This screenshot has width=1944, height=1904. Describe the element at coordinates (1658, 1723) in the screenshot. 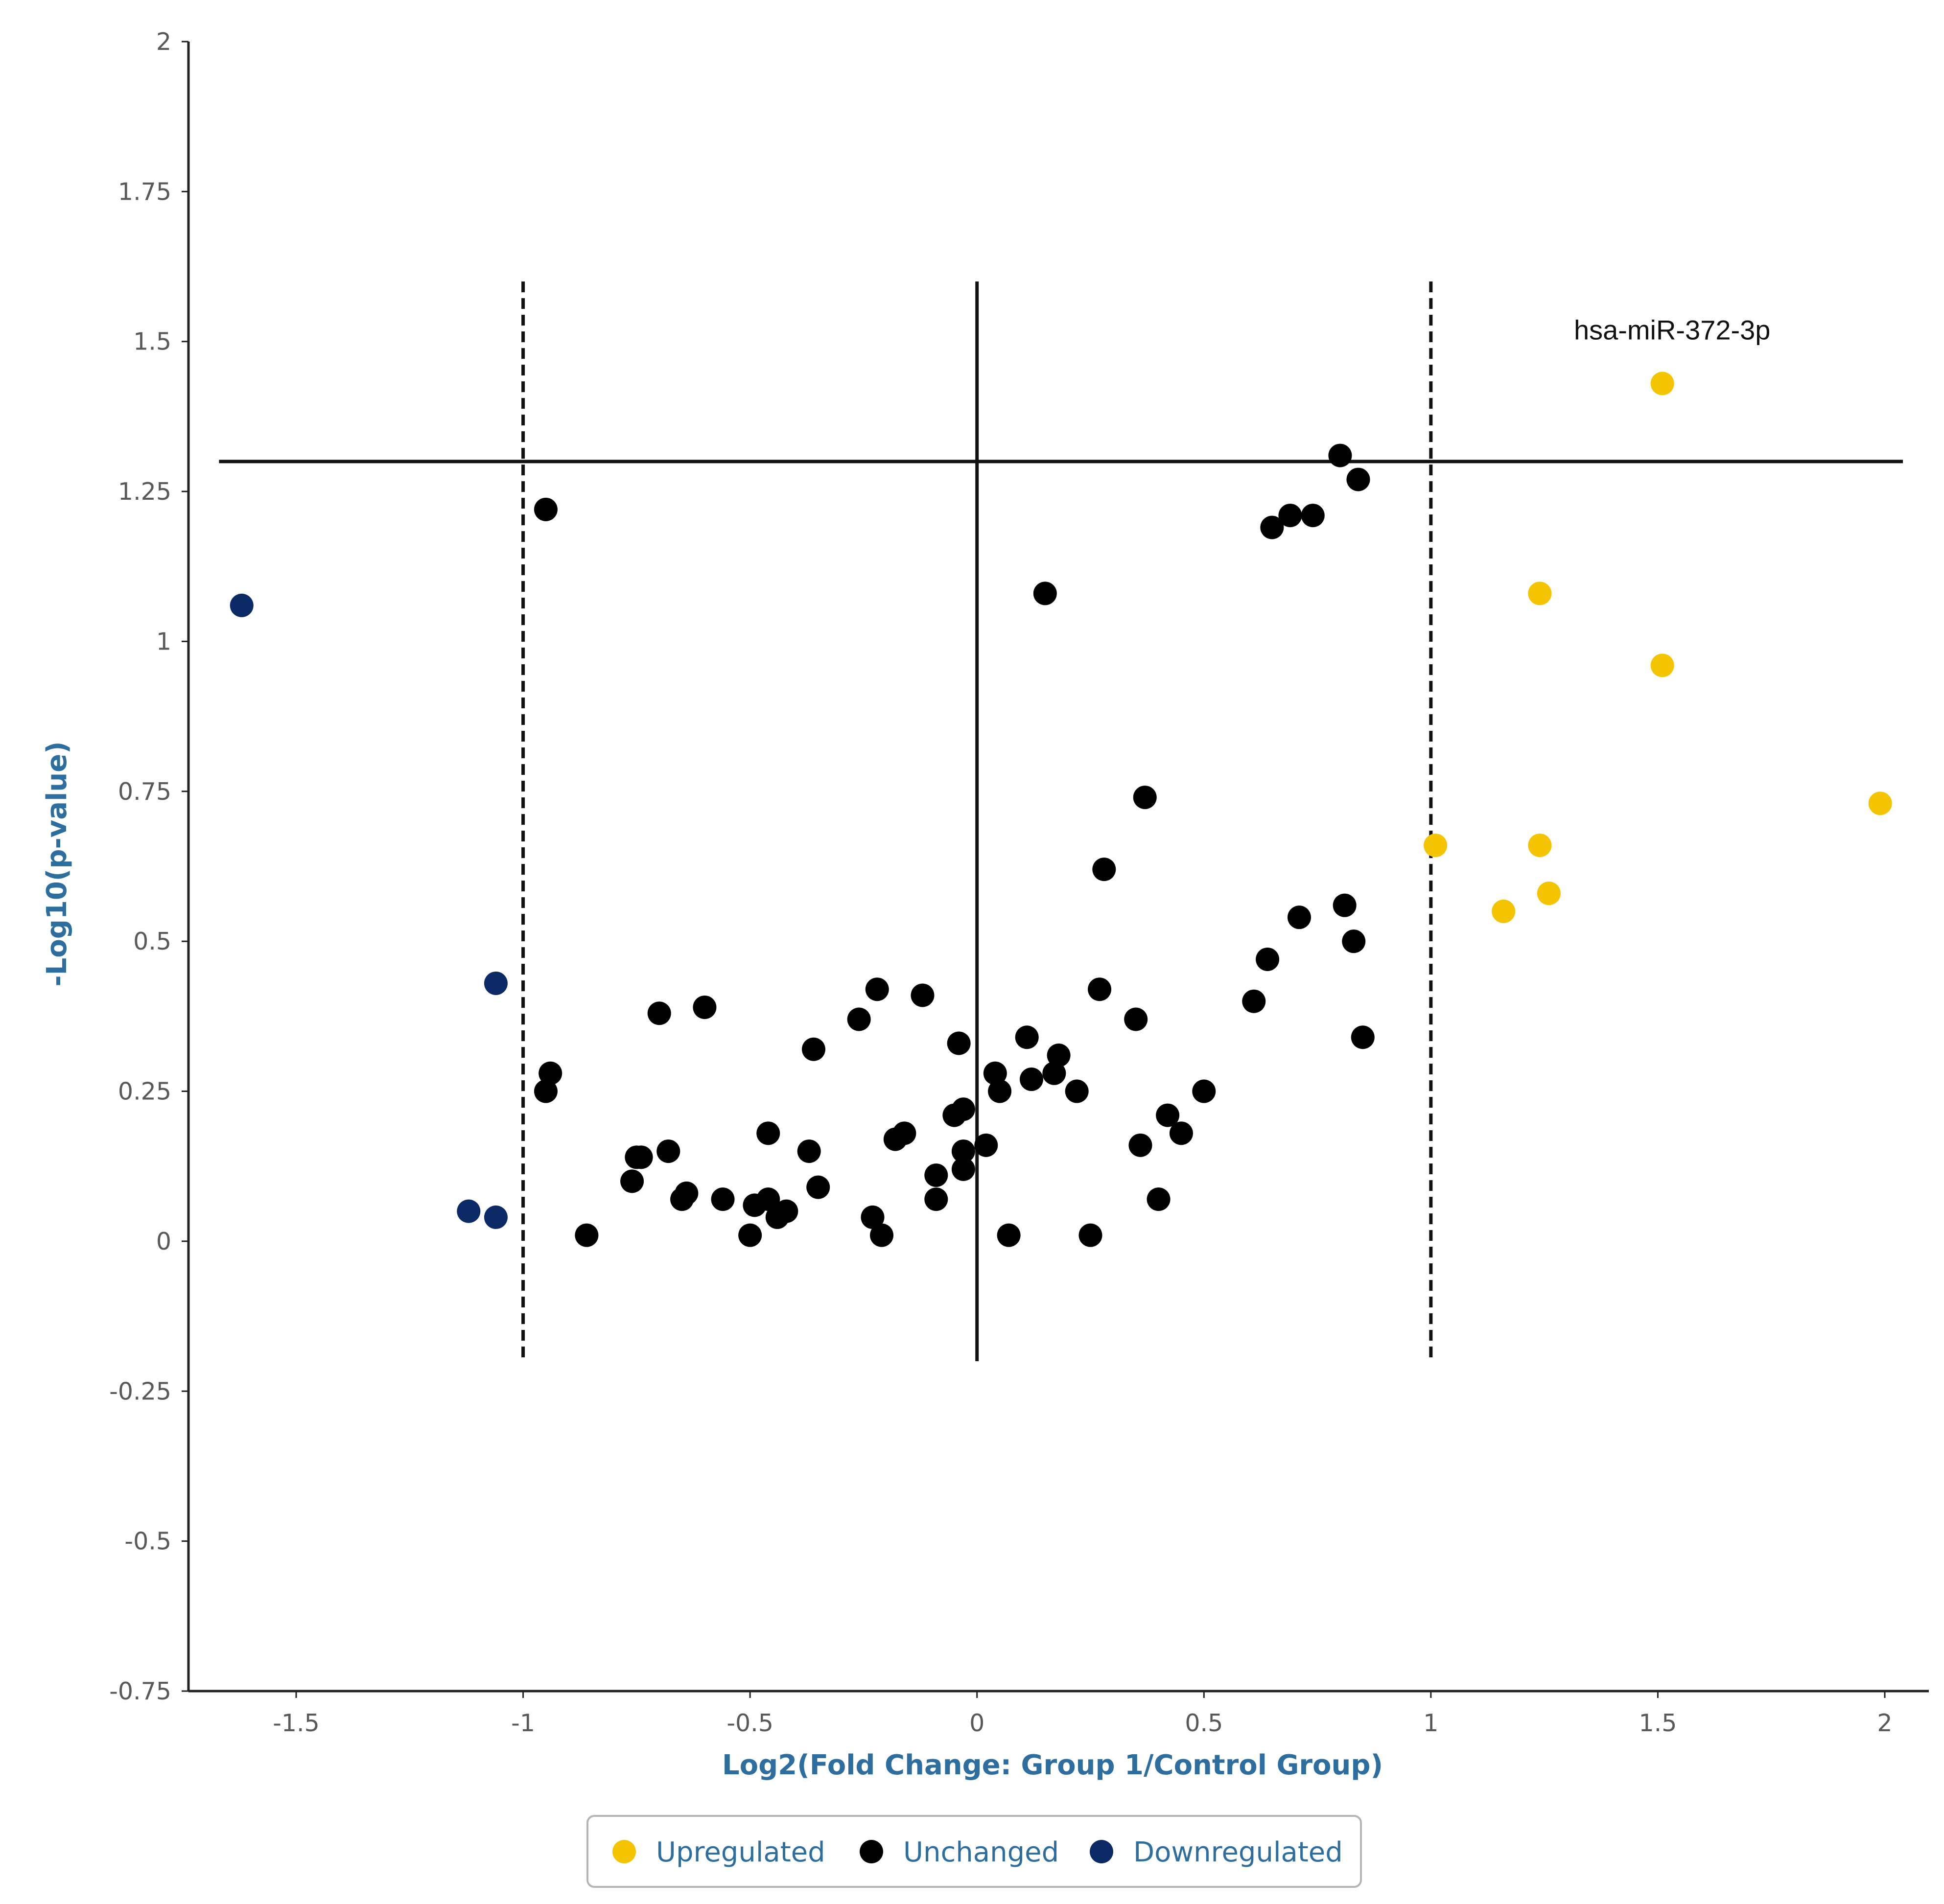

I see `x-tick-label: 1.5` at that location.